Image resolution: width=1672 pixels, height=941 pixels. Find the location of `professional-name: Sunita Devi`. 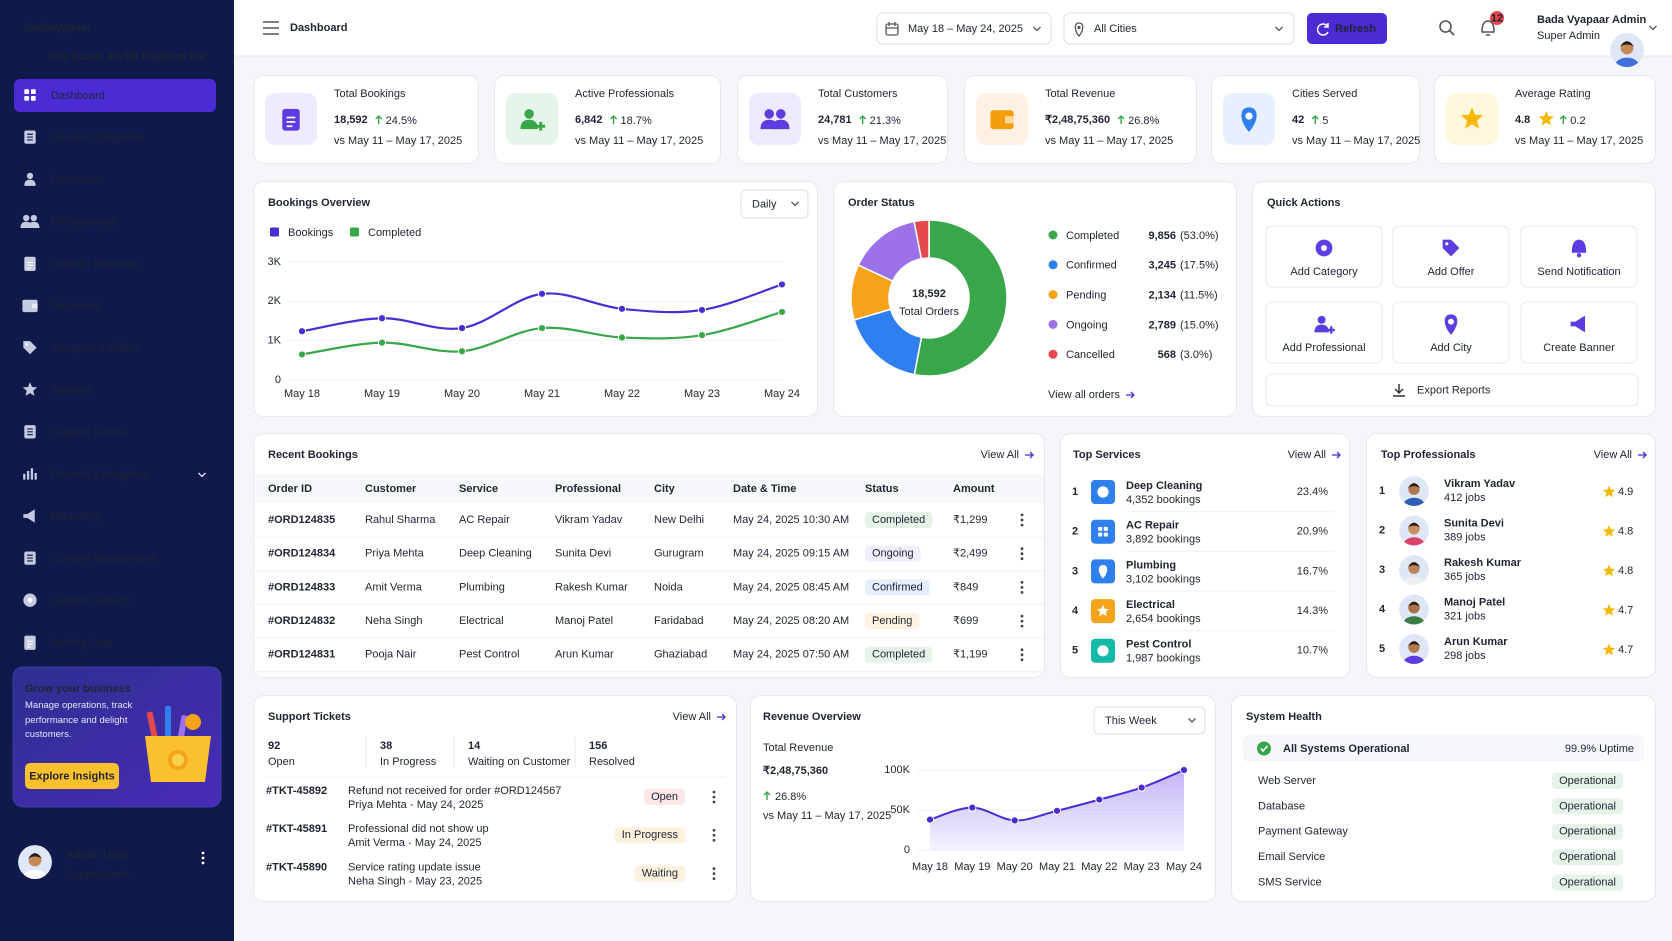

professional-name: Sunita Devi is located at coordinates (1474, 523).